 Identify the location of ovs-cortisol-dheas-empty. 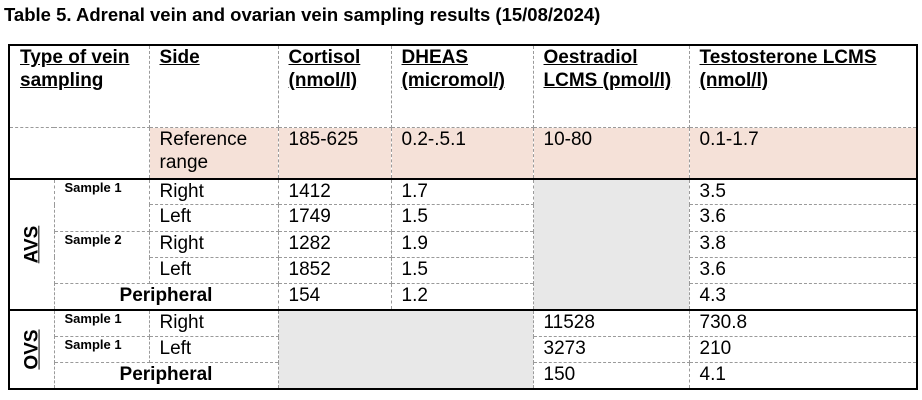
(405, 349).